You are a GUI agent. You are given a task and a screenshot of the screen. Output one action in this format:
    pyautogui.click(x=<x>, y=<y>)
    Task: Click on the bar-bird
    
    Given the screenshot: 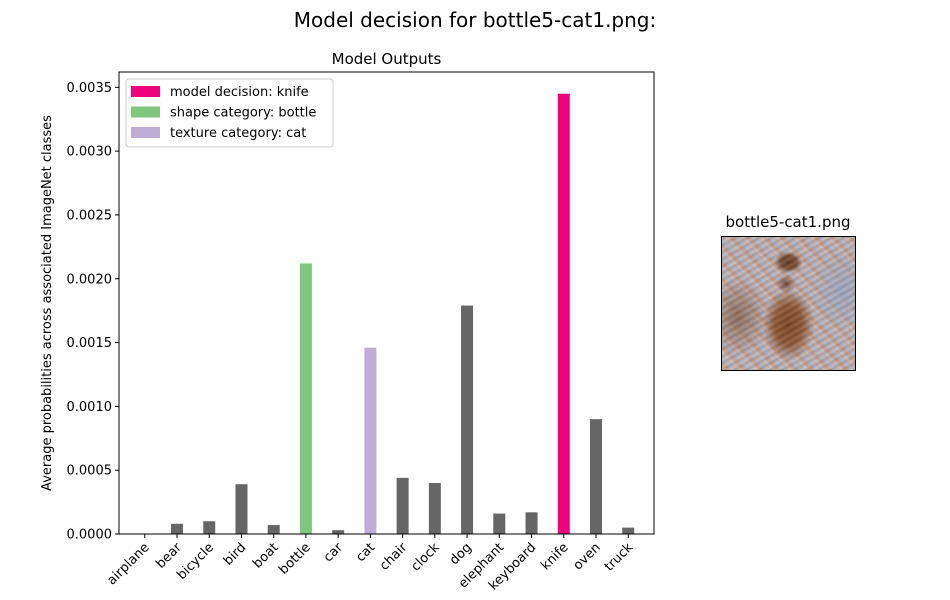 What is the action you would take?
    pyautogui.click(x=241, y=509)
    